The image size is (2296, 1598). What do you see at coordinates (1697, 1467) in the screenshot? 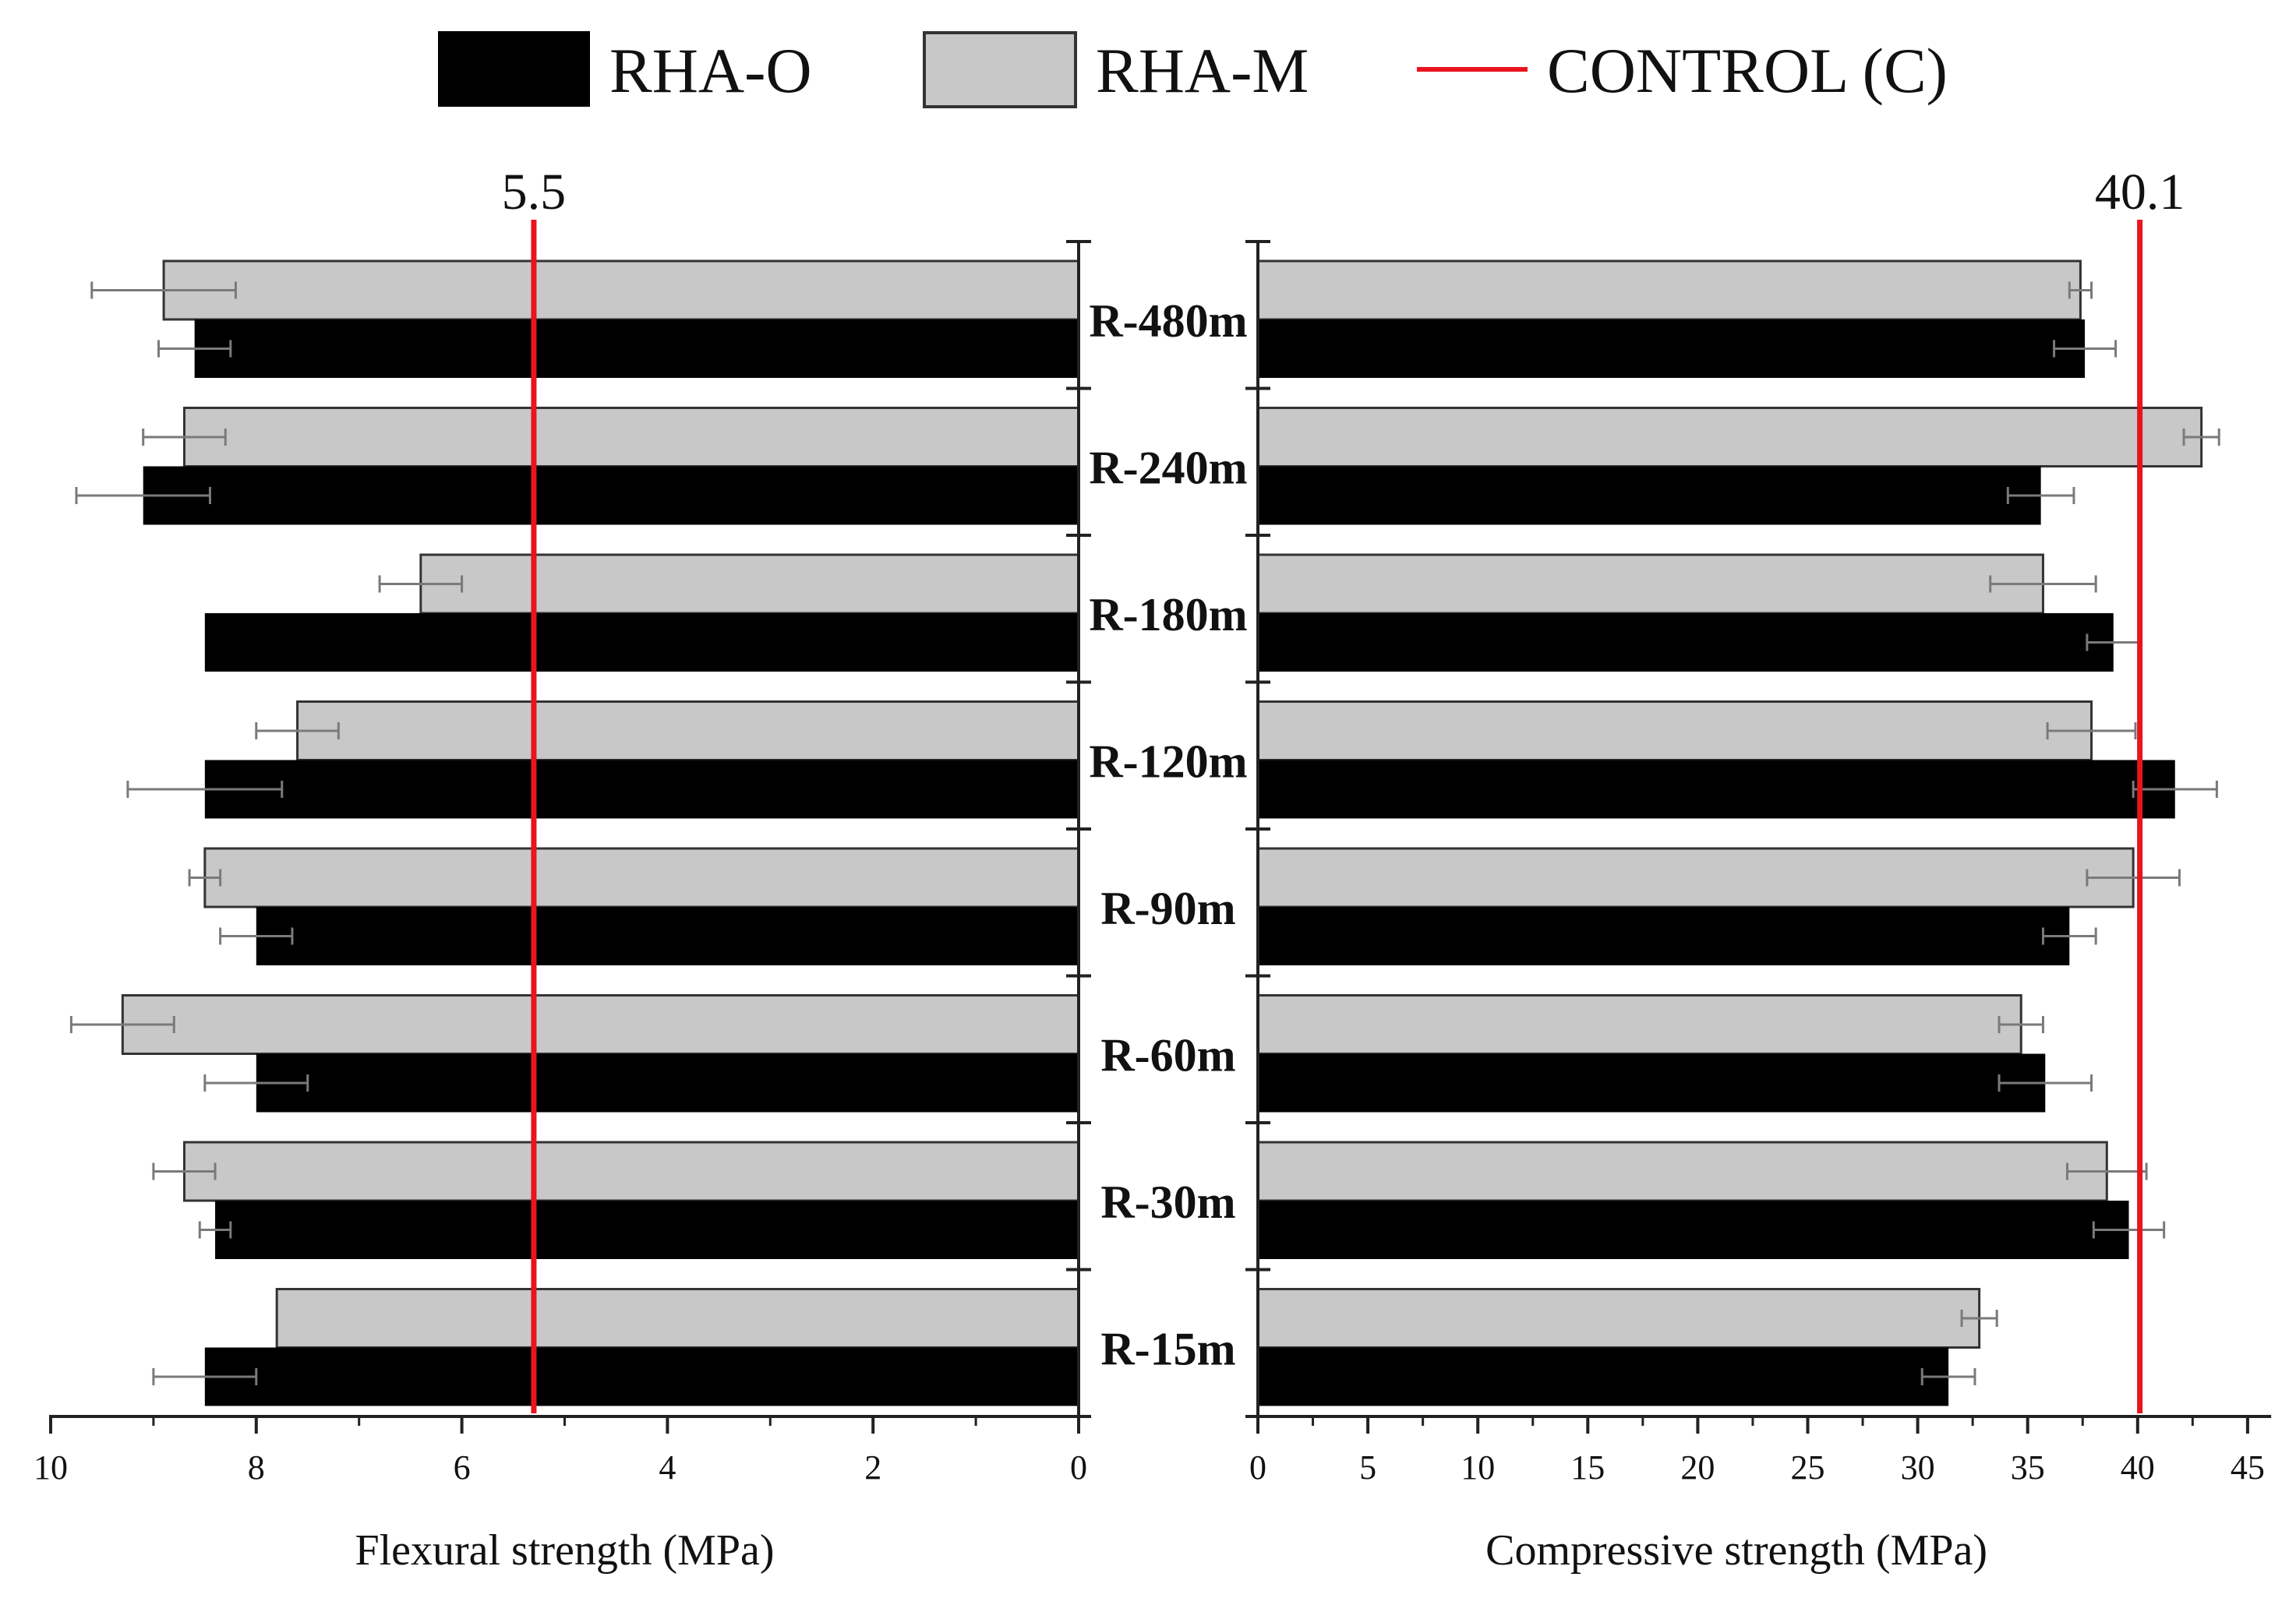
I see `value-tick-label: 20` at bounding box center [1697, 1467].